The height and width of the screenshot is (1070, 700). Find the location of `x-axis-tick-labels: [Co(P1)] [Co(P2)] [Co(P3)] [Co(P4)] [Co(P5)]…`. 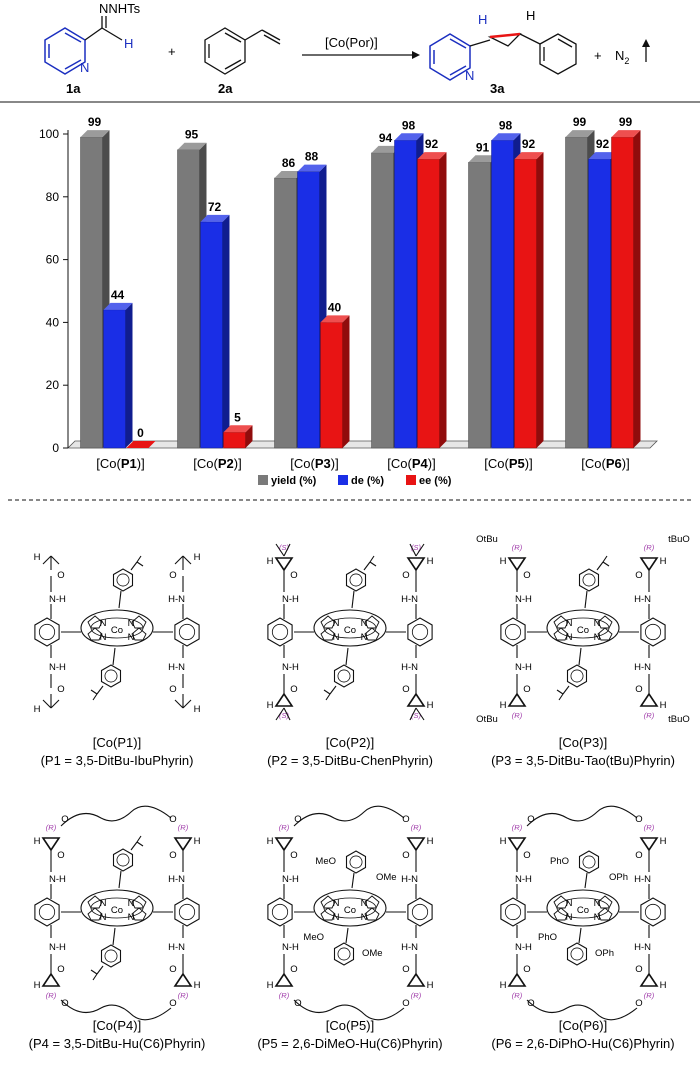

x-axis-tick-labels: [Co(P1)] [Co(P2)] [Co(P3)] [Co(P4)] [Co(P5)]… is located at coordinates (362, 463).